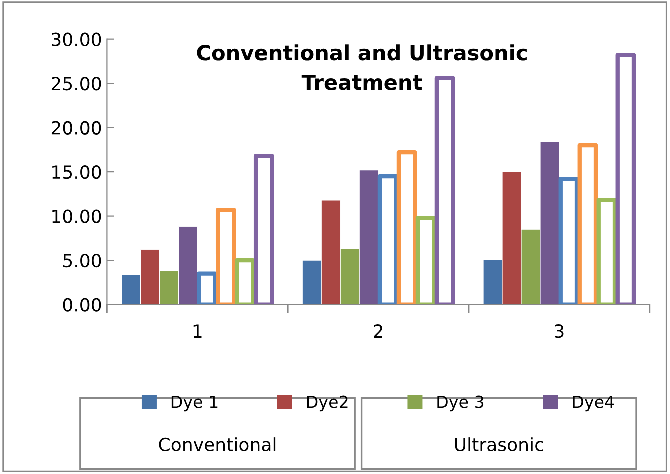 Image resolution: width=670 pixels, height=474 pixels. Describe the element at coordinates (198, 331) in the screenshot. I see `x-tick-label: 1` at that location.